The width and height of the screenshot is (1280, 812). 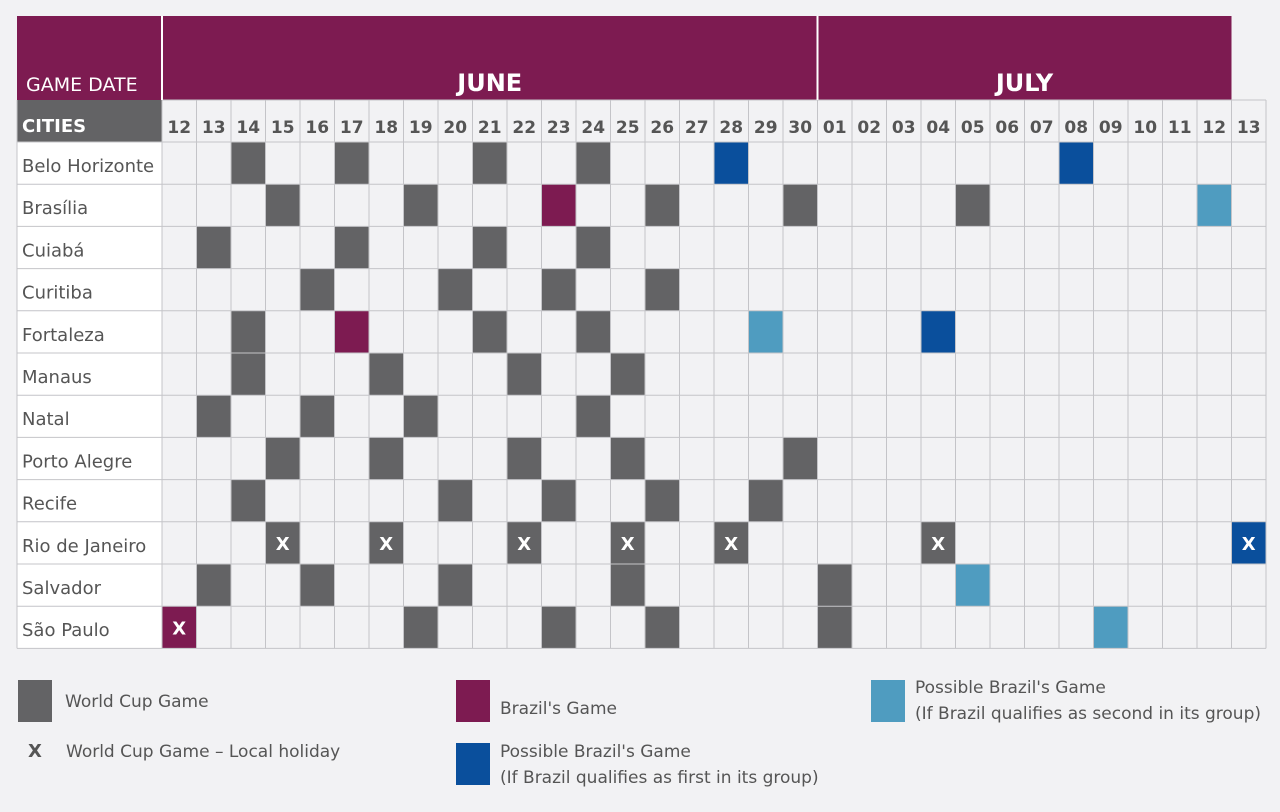 What do you see at coordinates (317, 128) in the screenshot?
I see `day-label: 16` at bounding box center [317, 128].